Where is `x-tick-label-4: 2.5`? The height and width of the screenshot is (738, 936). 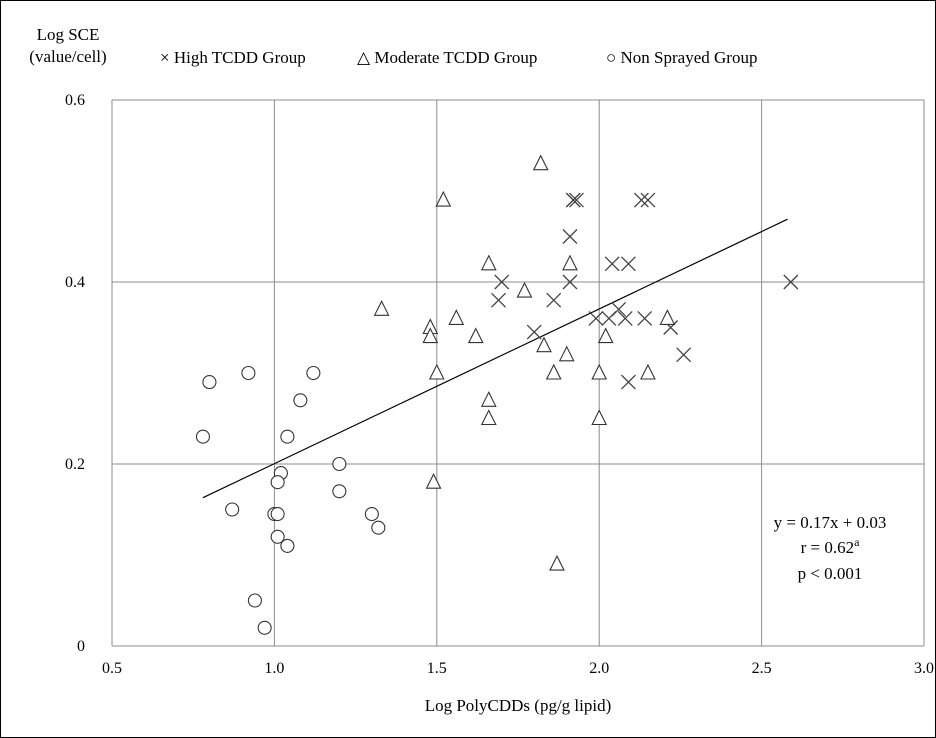
x-tick-label-4: 2.5 is located at coordinates (762, 668).